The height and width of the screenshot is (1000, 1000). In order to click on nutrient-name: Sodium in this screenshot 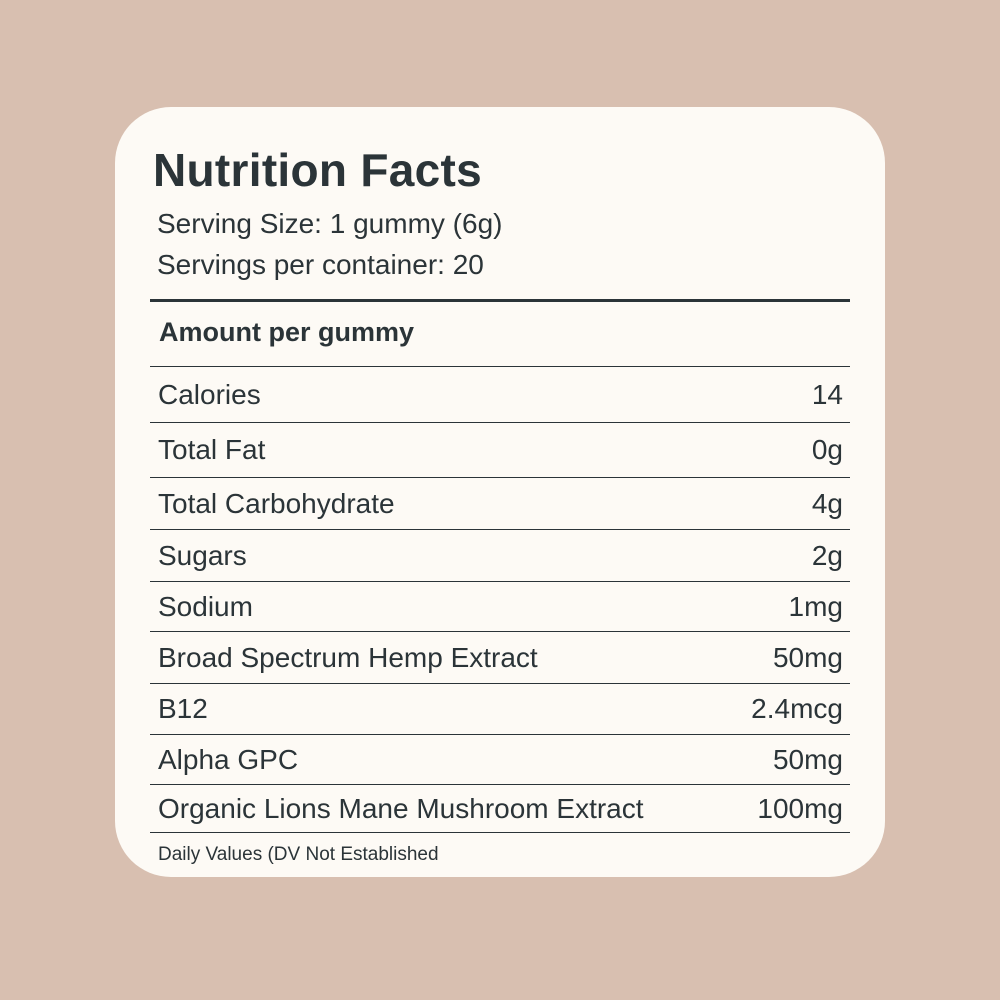, I will do `click(205, 606)`.